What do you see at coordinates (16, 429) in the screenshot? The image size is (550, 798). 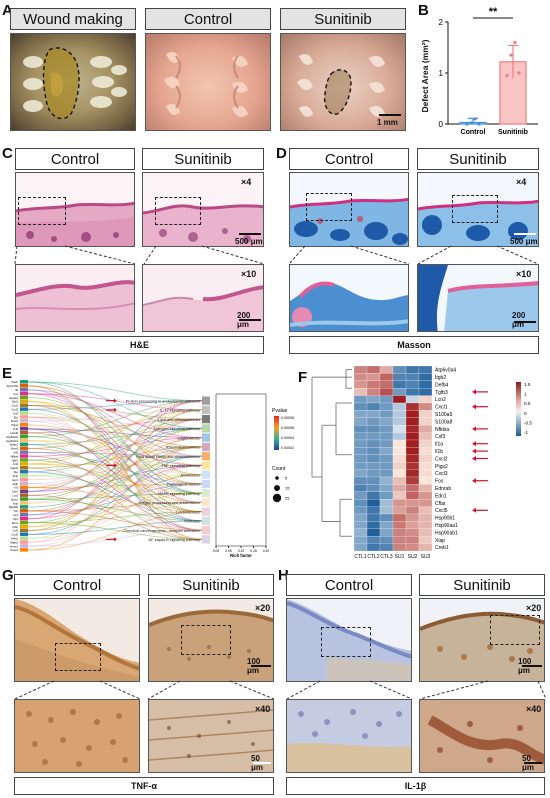 I see `e-gene-label: Tnfa` at bounding box center [16, 429].